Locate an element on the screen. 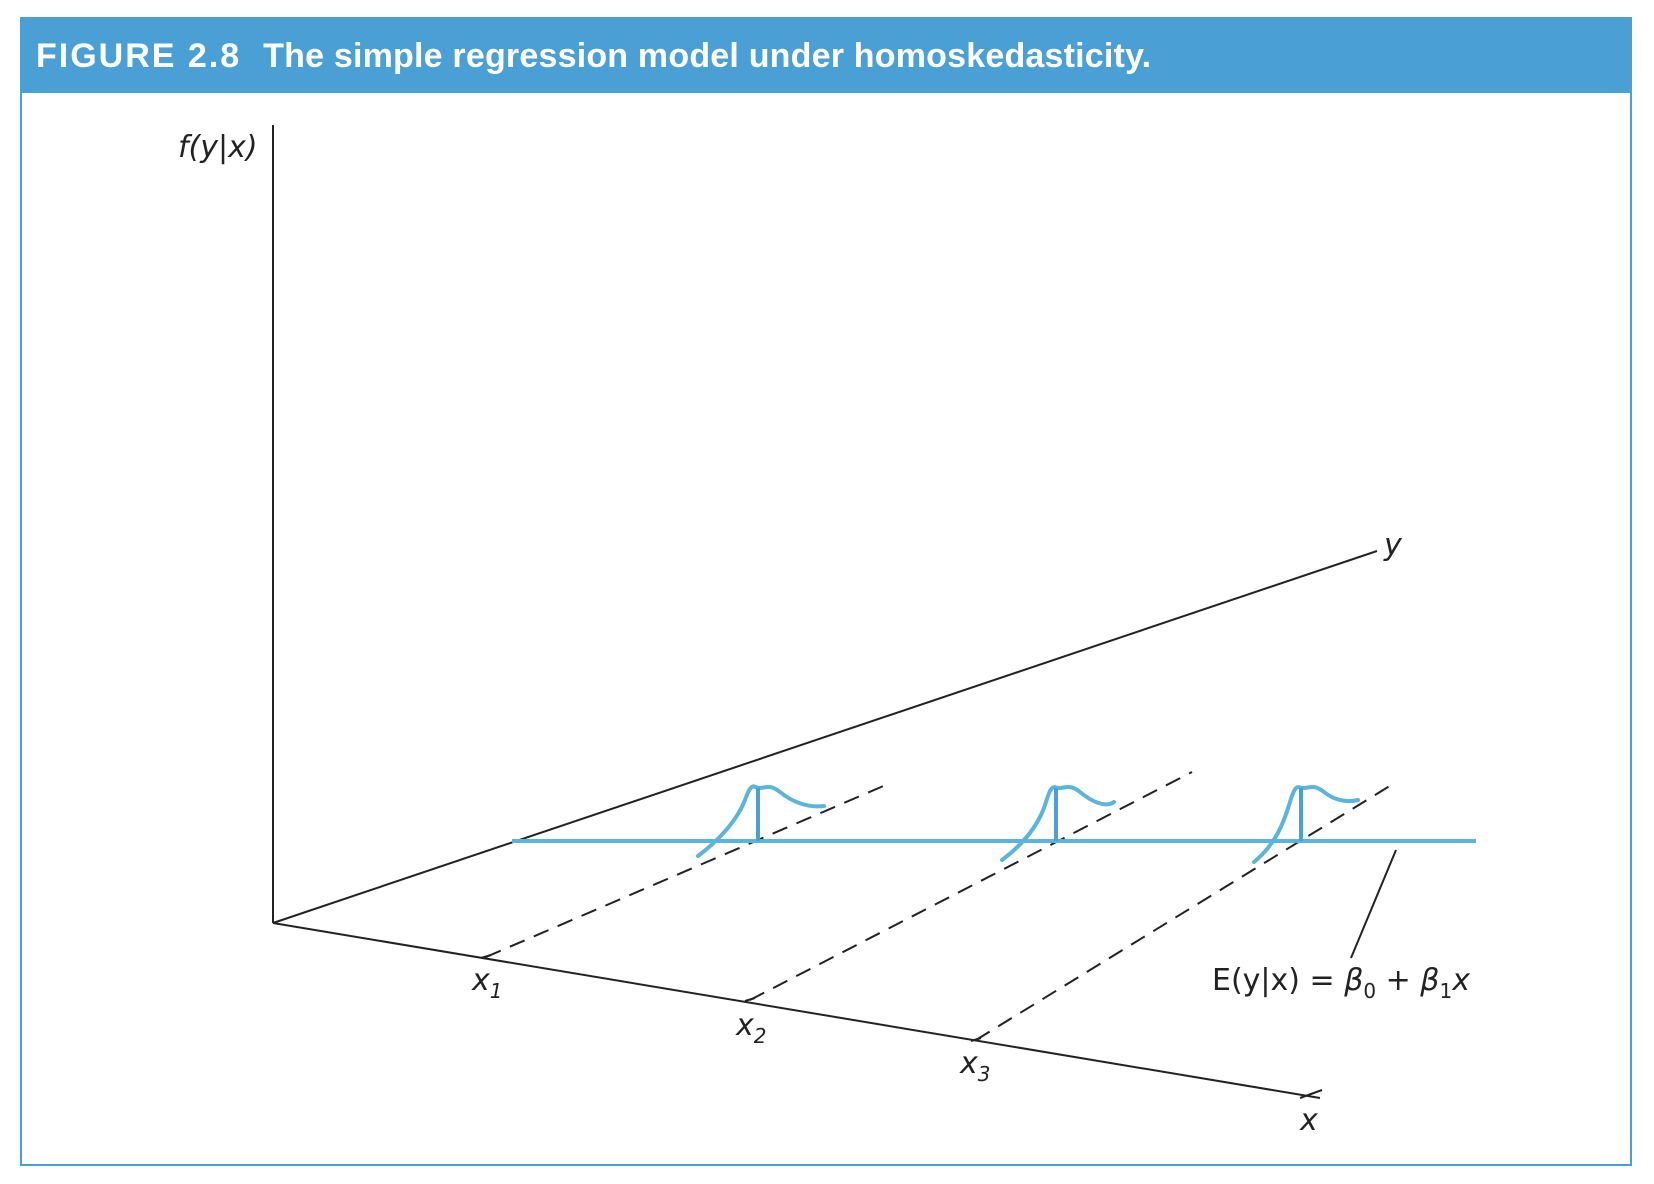 The width and height of the screenshot is (1654, 1184). dashed-line-x3 is located at coordinates (1184, 912).